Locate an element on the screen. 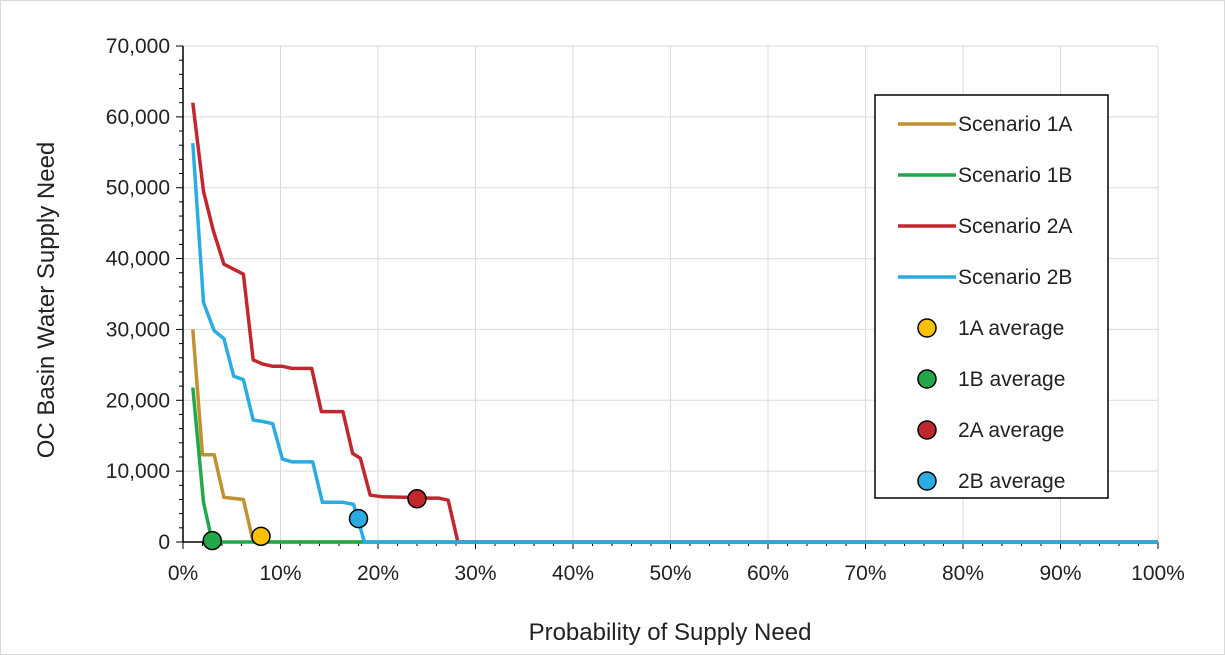 Image resolution: width=1225 pixels, height=655 pixels. x-tick-label: 20% is located at coordinates (378, 573).